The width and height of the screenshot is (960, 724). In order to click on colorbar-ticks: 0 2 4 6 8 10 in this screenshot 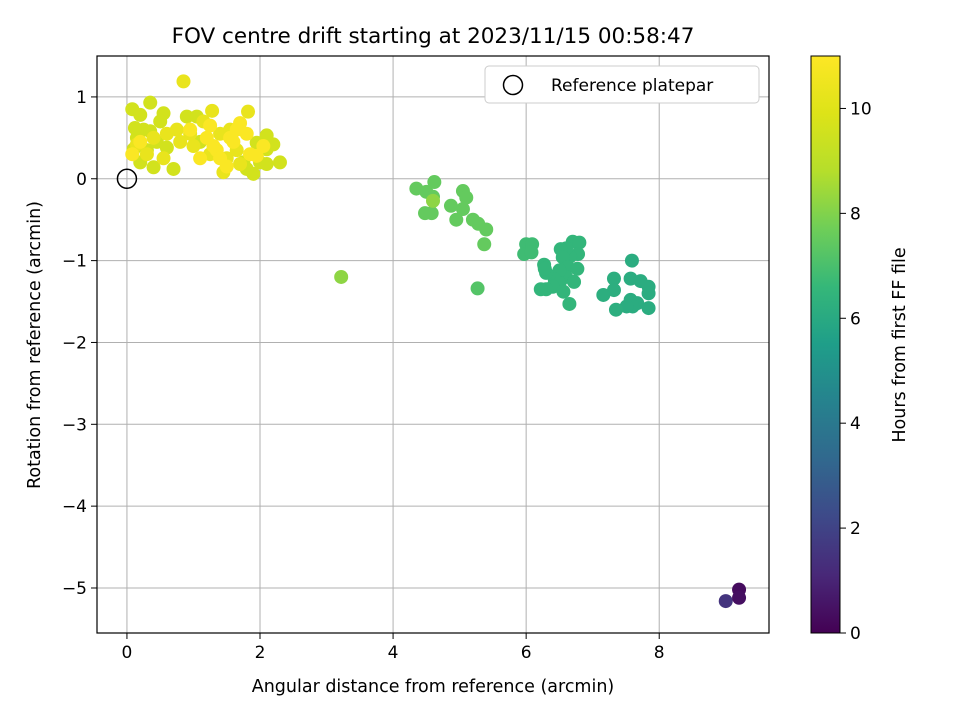, I will do `click(856, 371)`.